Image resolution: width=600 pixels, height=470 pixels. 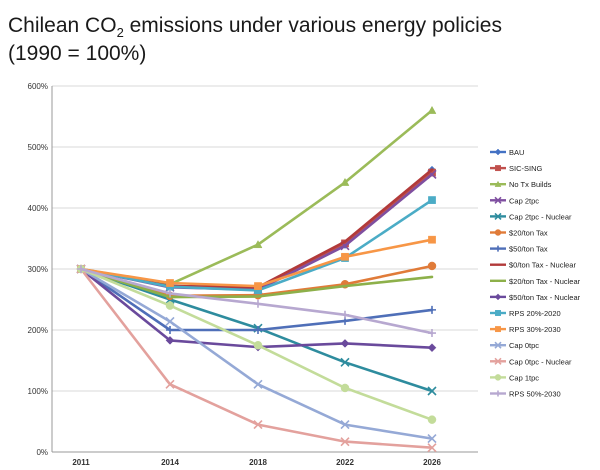 I want to click on legend-item: $50/ton Tax, so click(x=519, y=249).